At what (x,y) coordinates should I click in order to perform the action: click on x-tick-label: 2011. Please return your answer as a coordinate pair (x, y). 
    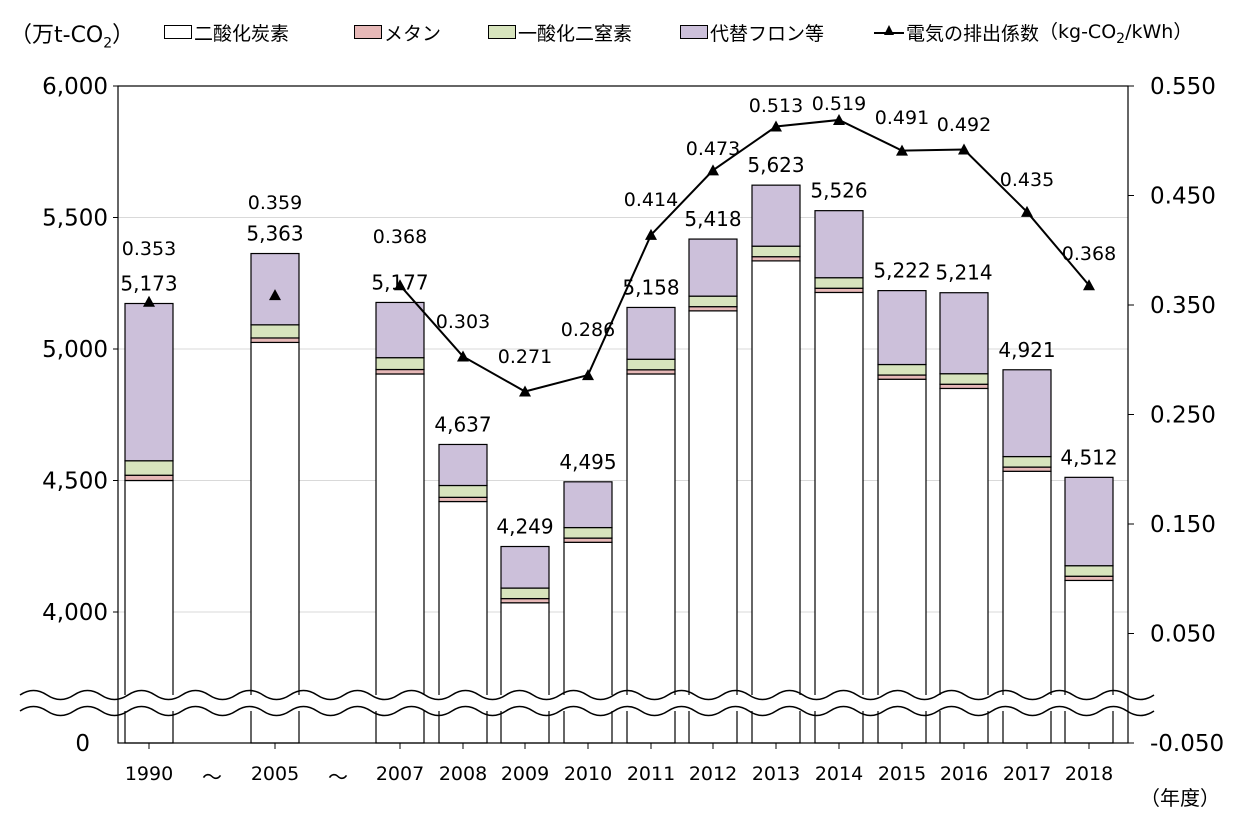
    Looking at the image, I should click on (651, 774).